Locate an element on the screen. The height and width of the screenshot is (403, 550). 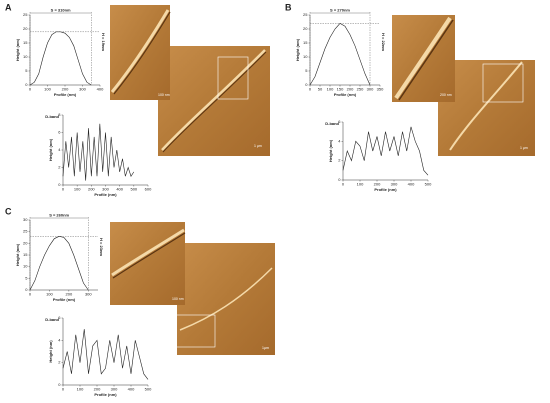
annotation: H = 23nm is located at coordinates (101, 247).